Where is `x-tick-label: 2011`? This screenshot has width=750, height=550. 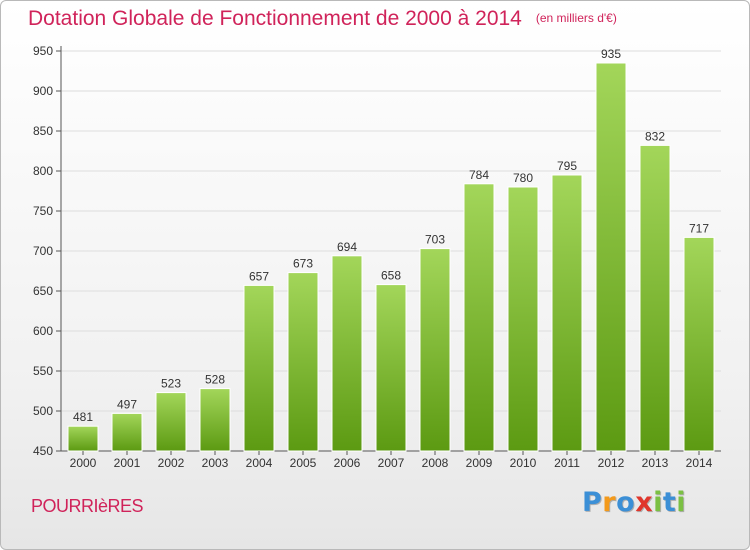 x-tick-label: 2011 is located at coordinates (567, 463).